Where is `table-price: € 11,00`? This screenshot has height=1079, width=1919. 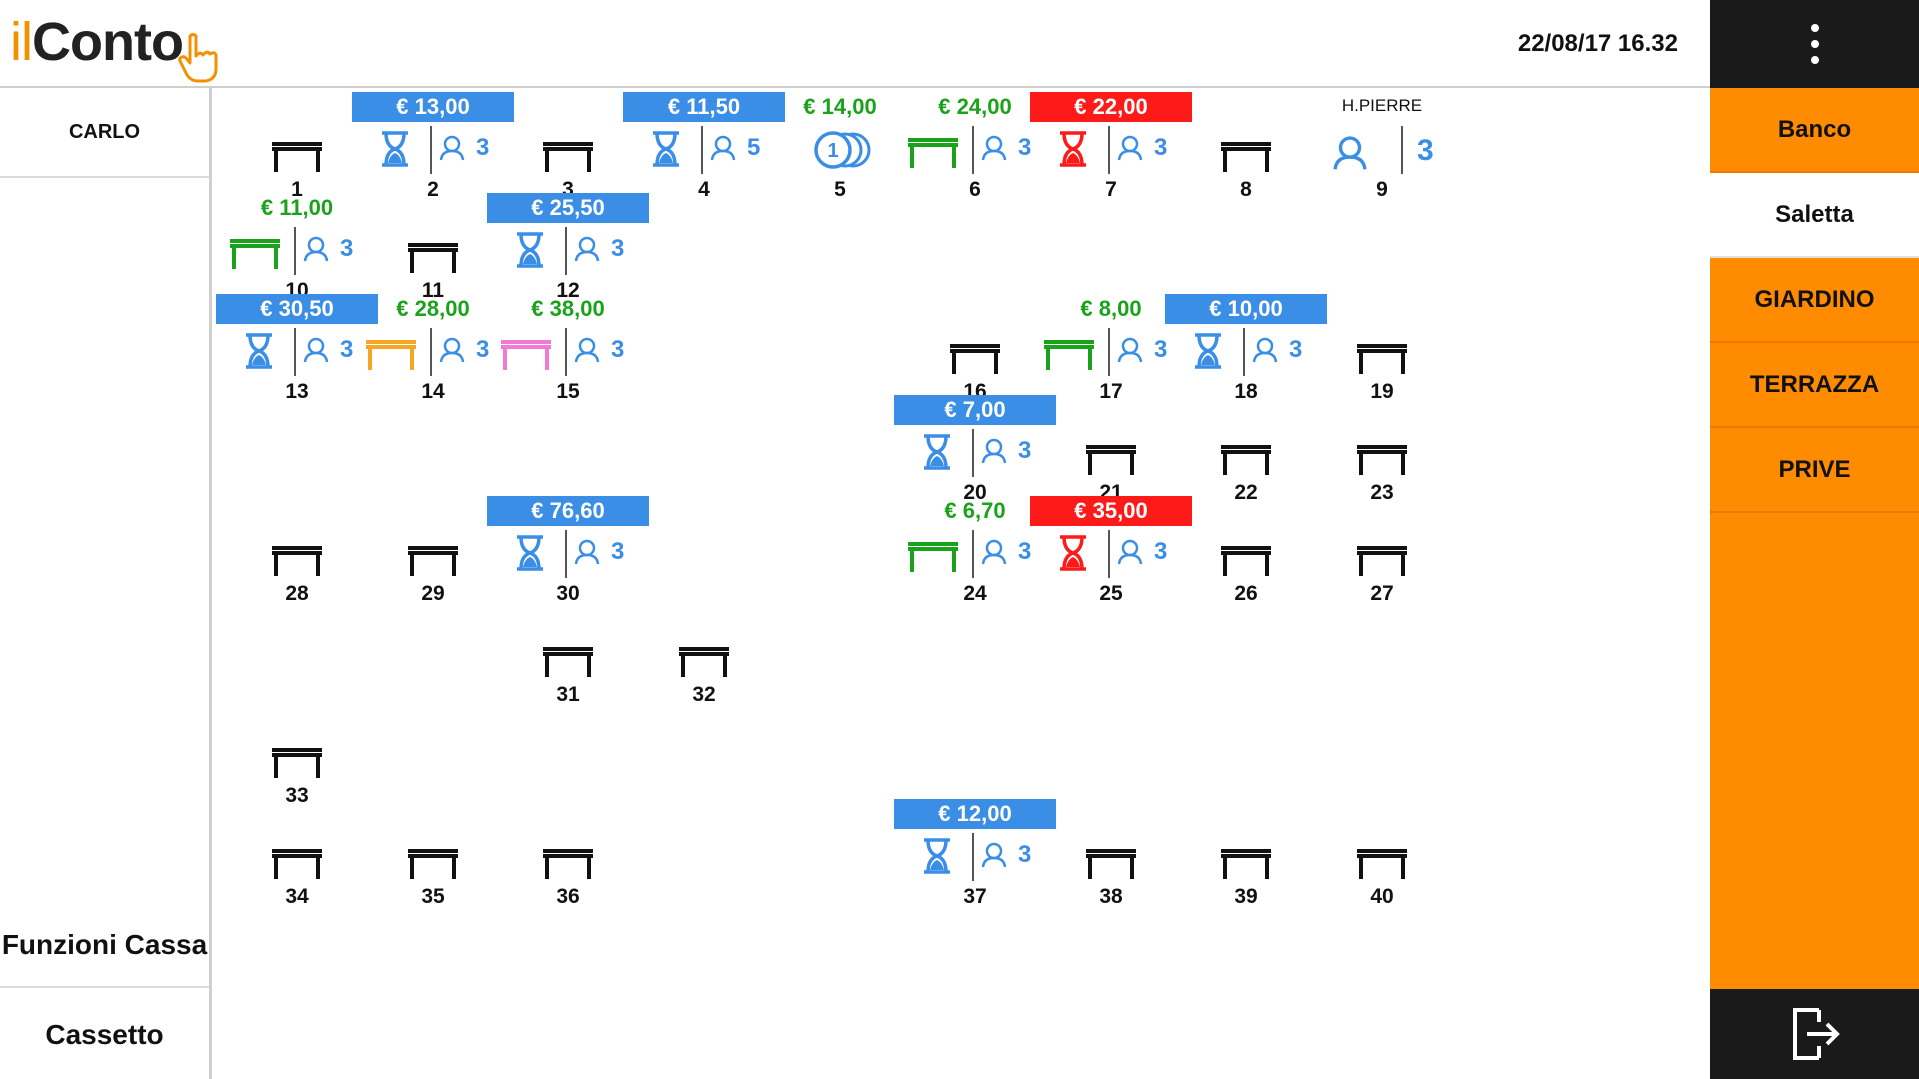
table-price: € 11,00 is located at coordinates (297, 207).